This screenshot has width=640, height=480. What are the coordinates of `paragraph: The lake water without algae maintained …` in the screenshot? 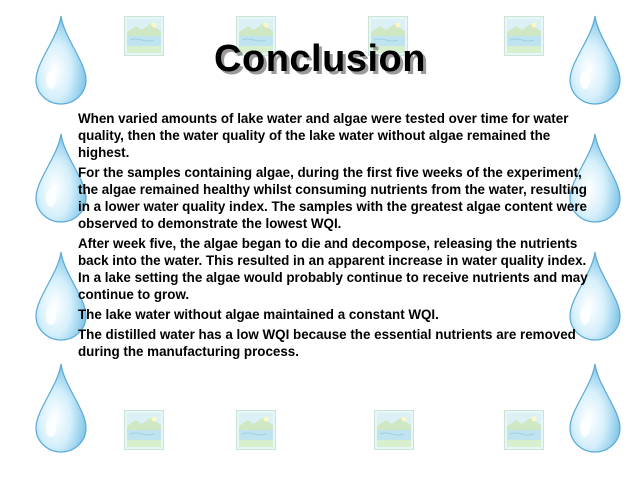 It's located at (258, 314).